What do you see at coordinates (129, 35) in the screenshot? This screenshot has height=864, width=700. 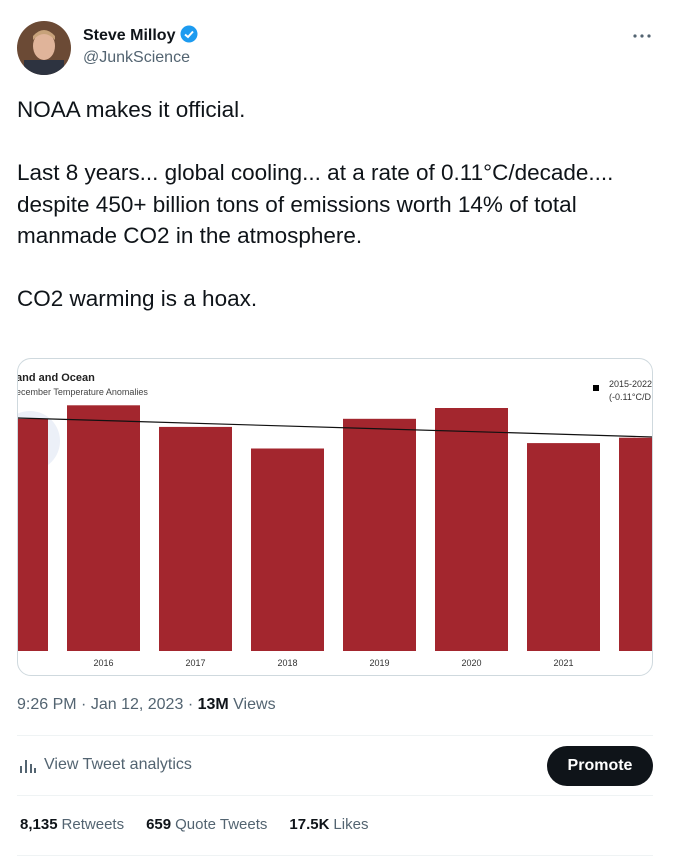 I see `author-name-text: Steve Milloy` at bounding box center [129, 35].